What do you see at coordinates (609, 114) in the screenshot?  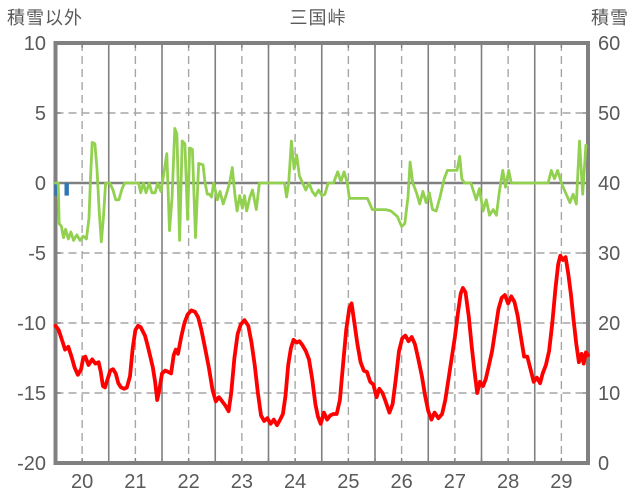 I see `right-axis-label: 50` at bounding box center [609, 114].